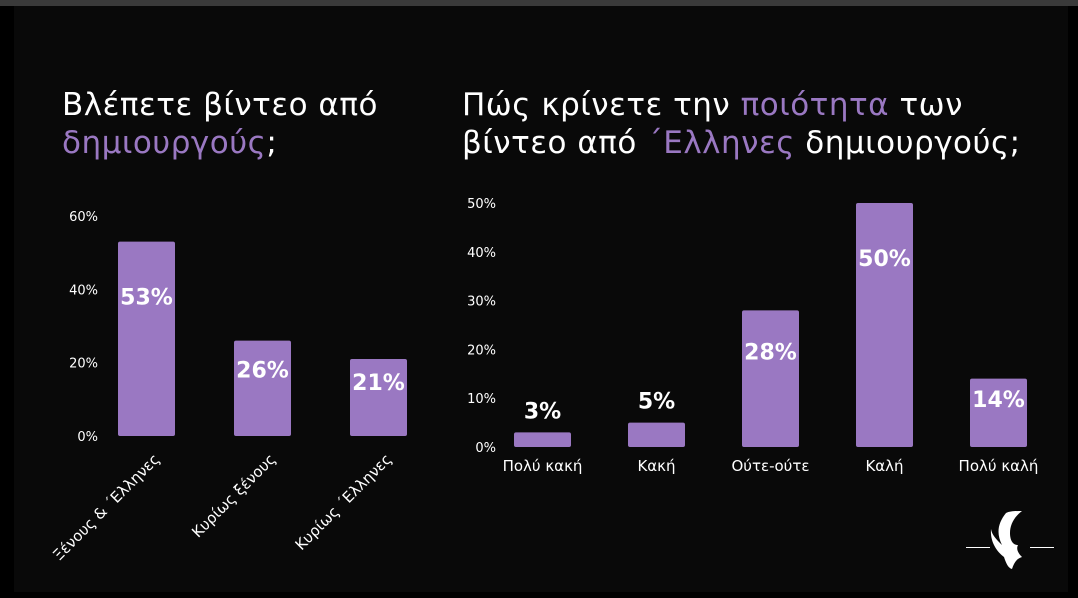  Describe the element at coordinates (815, 105) in the screenshot. I see `right-title-accent-quality: ποιότητα` at that location.